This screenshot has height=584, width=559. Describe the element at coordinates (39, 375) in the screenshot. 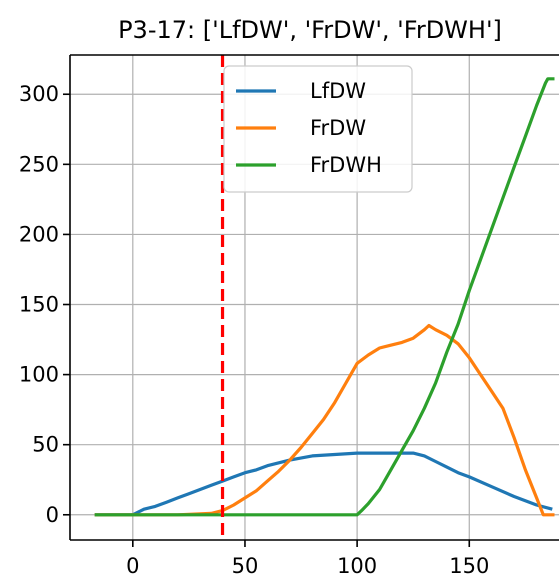

I see `y-tick-label: 100` at that location.